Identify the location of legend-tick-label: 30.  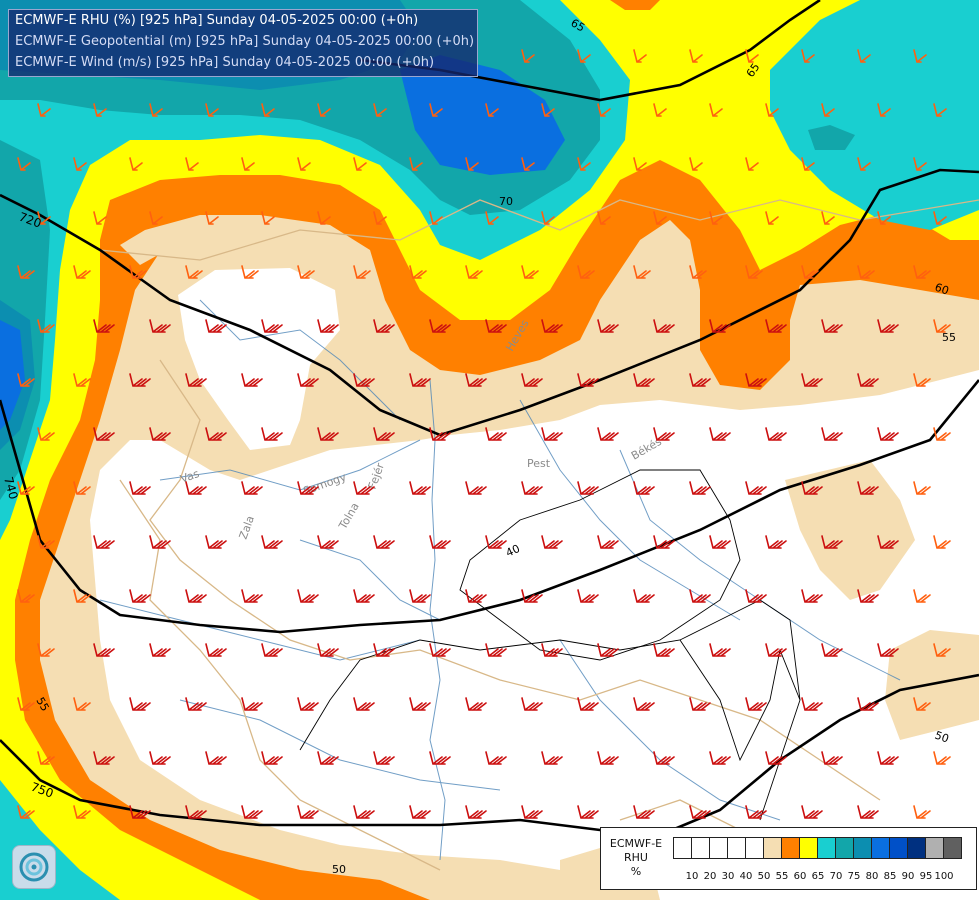
(728, 876).